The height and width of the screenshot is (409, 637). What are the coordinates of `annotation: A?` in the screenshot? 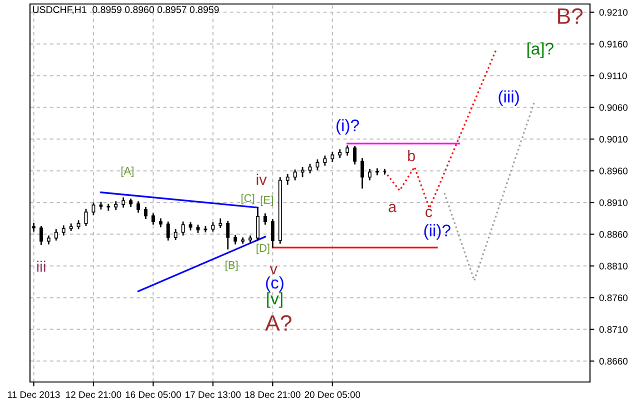 It's located at (278, 323).